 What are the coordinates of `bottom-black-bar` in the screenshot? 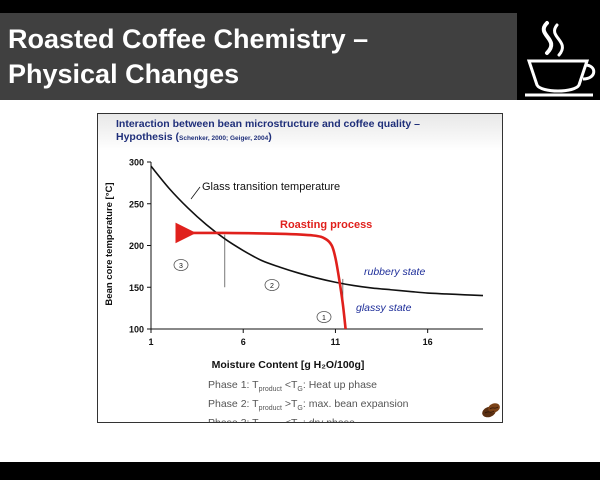 It's located at (300, 471).